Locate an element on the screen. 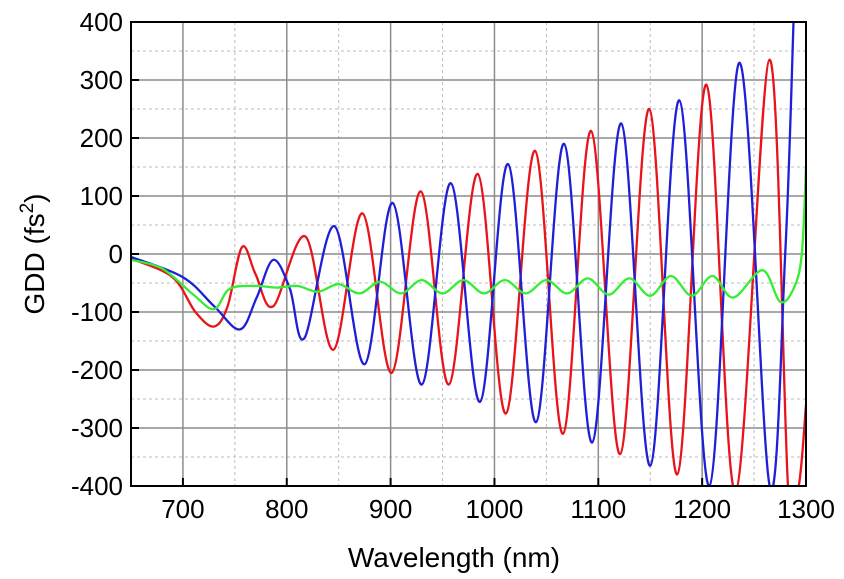 This screenshot has height=579, width=844. x-axis-title: Wavelength (nm) is located at coordinates (454, 557).